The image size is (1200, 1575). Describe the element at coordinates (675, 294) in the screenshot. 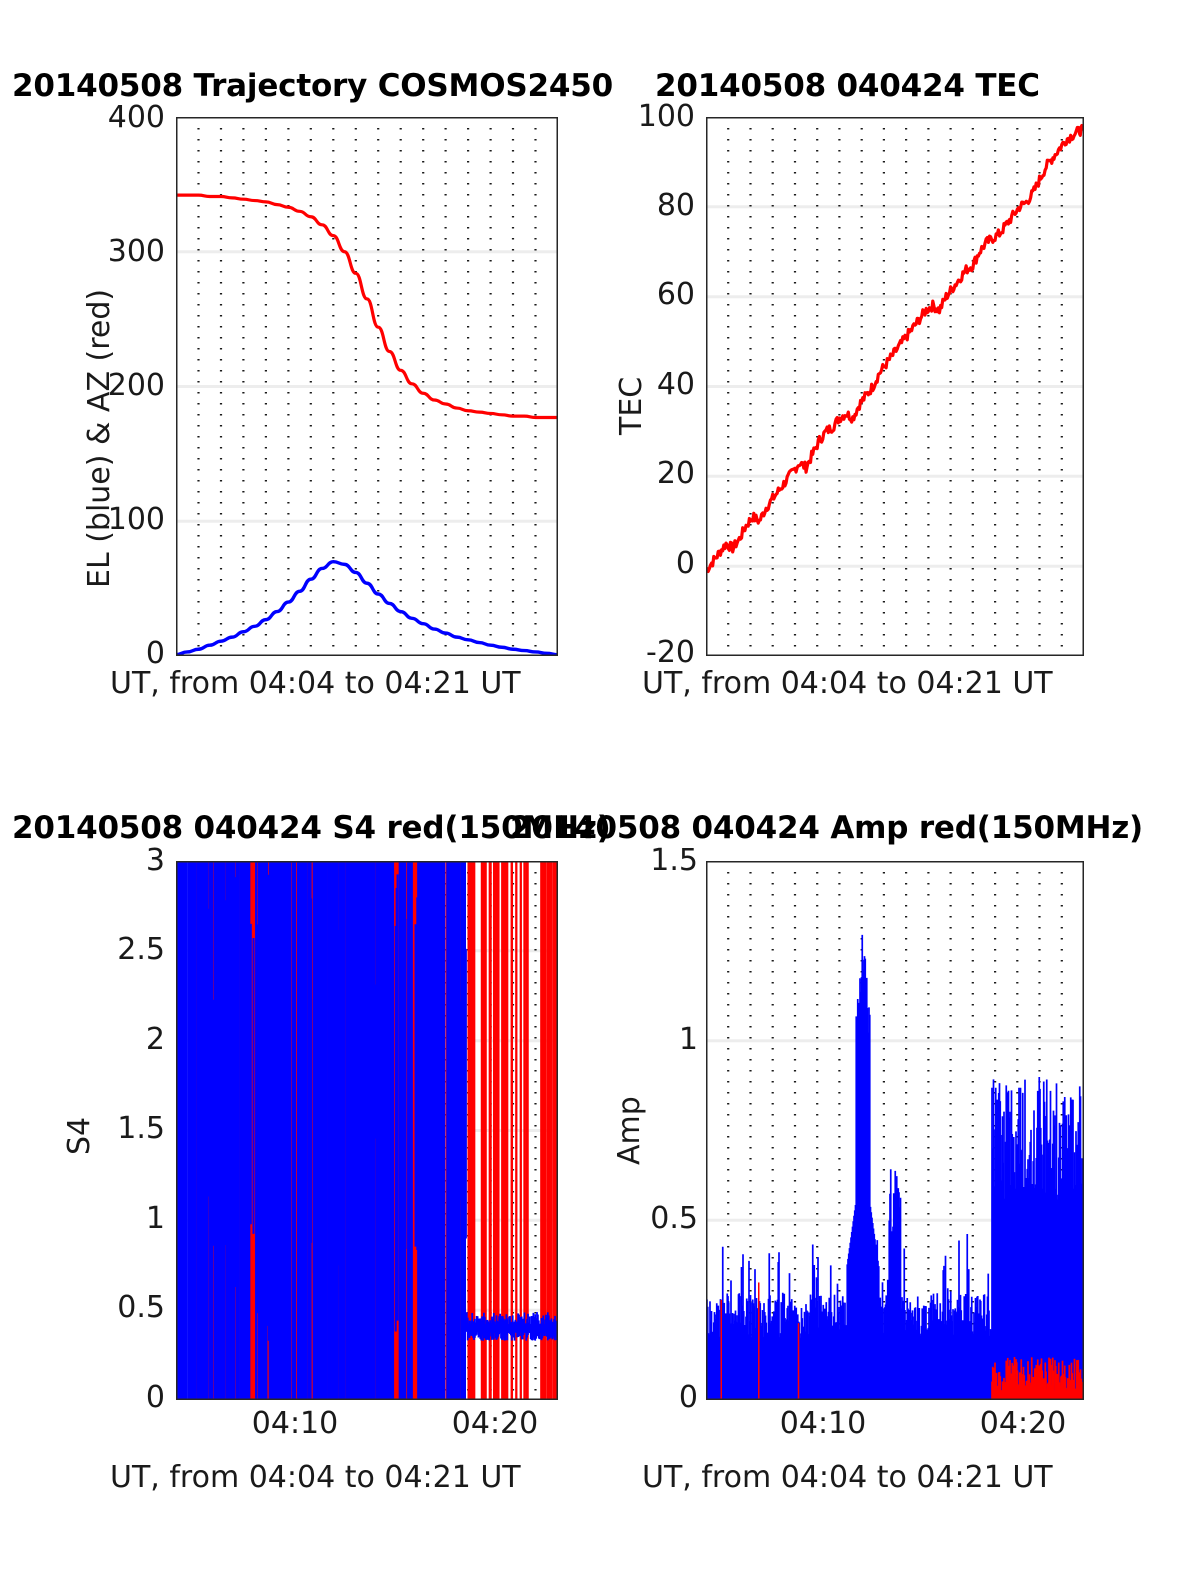

I see `tec-ytick-60: 60` at that location.